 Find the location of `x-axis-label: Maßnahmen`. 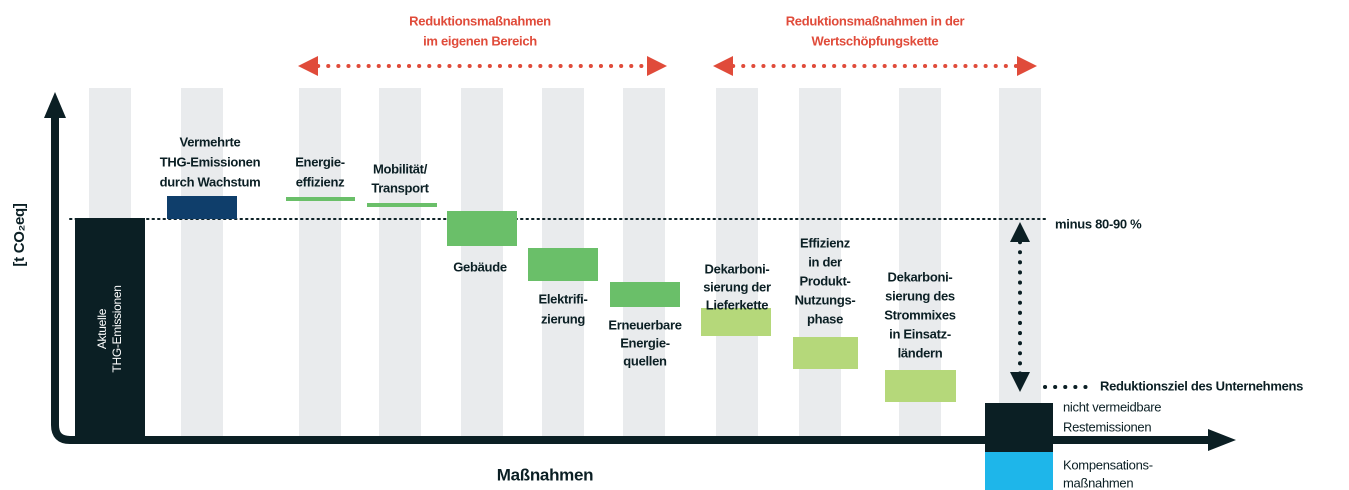

x-axis-label: Maßnahmen is located at coordinates (545, 474).